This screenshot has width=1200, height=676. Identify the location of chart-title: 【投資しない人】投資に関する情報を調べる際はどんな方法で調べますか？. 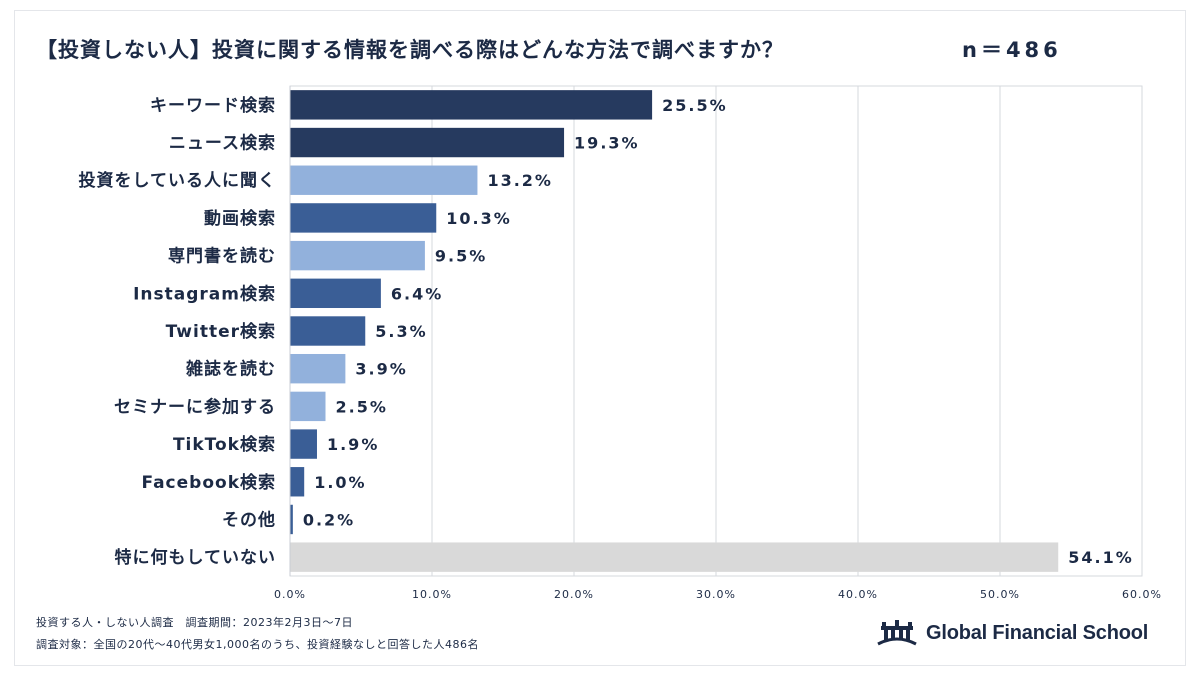
(410, 50).